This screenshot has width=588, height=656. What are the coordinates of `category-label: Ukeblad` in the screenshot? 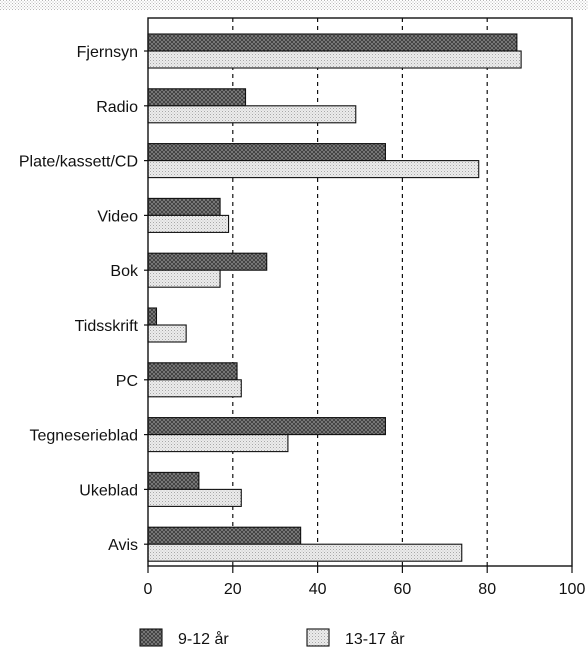 It's located at (108, 490).